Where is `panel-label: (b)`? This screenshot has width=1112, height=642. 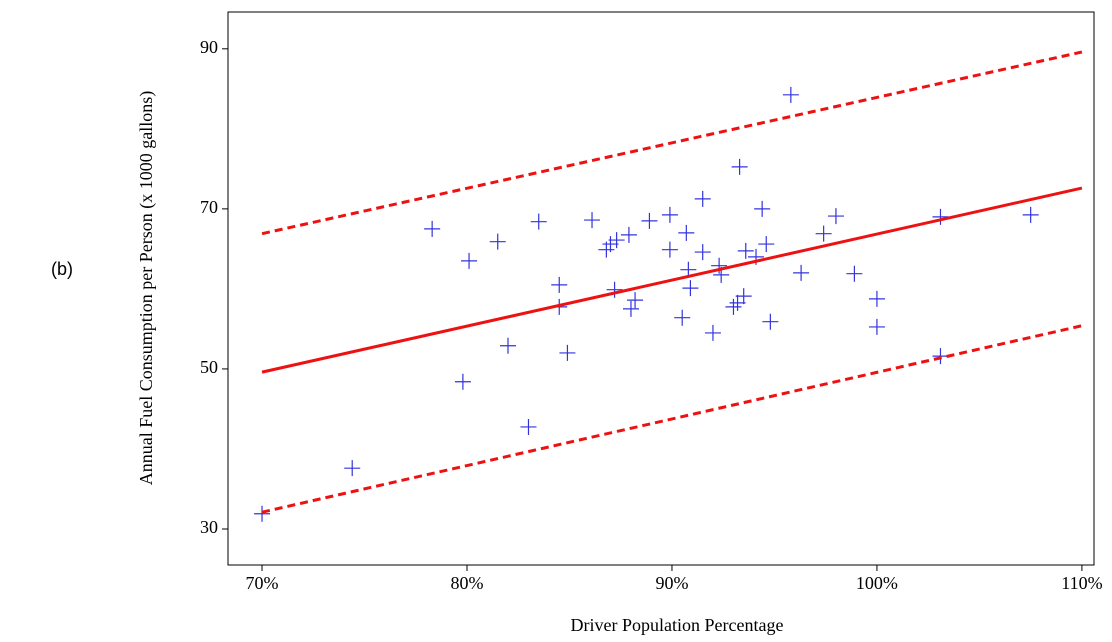
panel-label: (b) is located at coordinates (62, 269).